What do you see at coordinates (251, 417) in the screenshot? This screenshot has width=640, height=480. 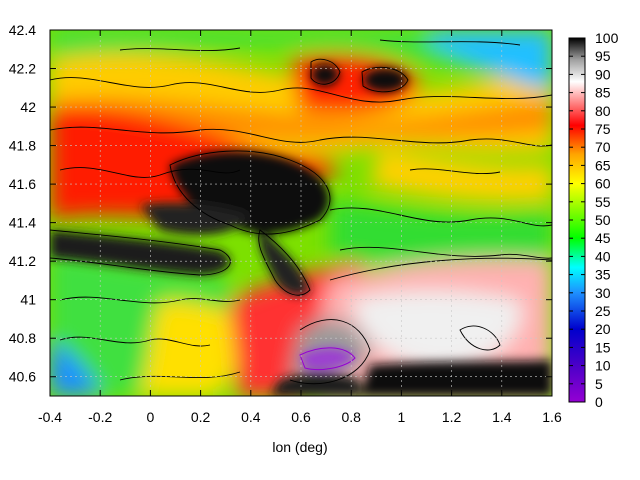 I see `x-tick-label: 0.4` at bounding box center [251, 417].